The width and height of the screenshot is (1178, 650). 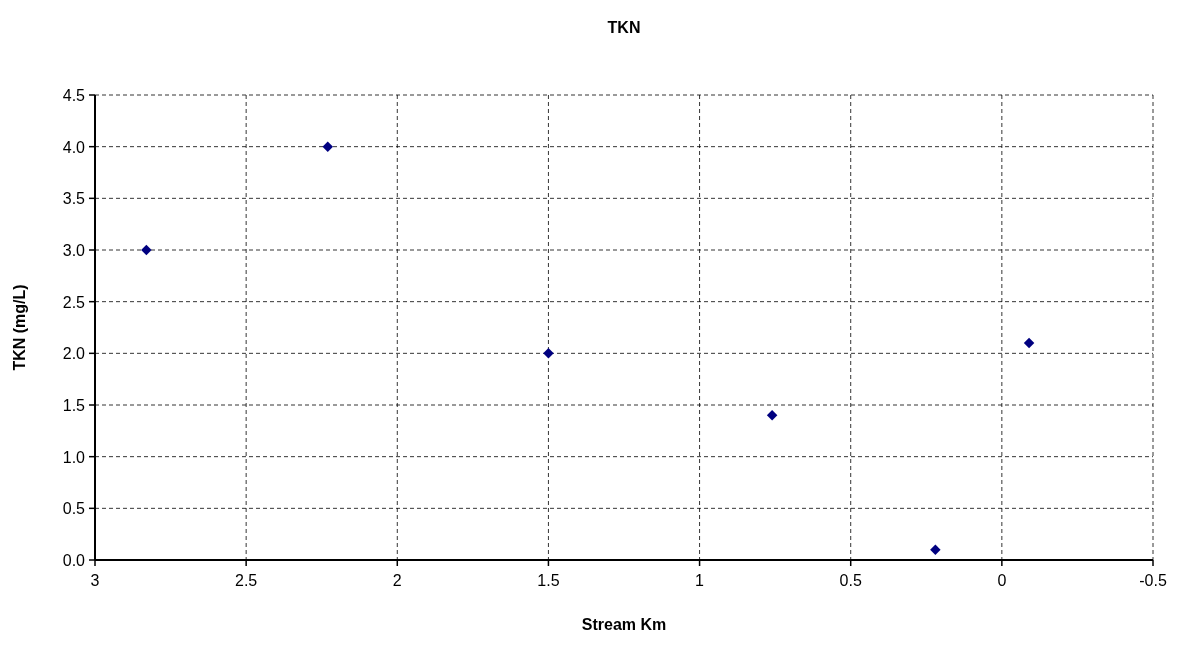 I want to click on x-tick-label: 2, so click(x=397, y=580).